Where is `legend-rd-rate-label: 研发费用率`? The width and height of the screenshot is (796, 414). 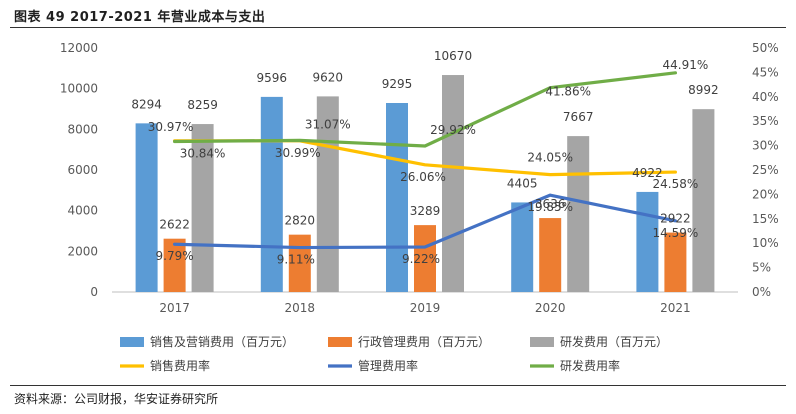
legend-rd-rate-label: 研发费用率 is located at coordinates (590, 365).